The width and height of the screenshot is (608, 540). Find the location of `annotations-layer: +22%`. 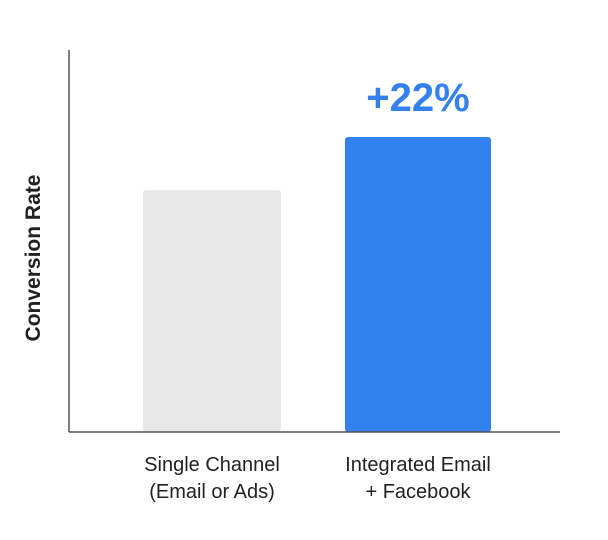

annotations-layer: +22% is located at coordinates (417, 98).